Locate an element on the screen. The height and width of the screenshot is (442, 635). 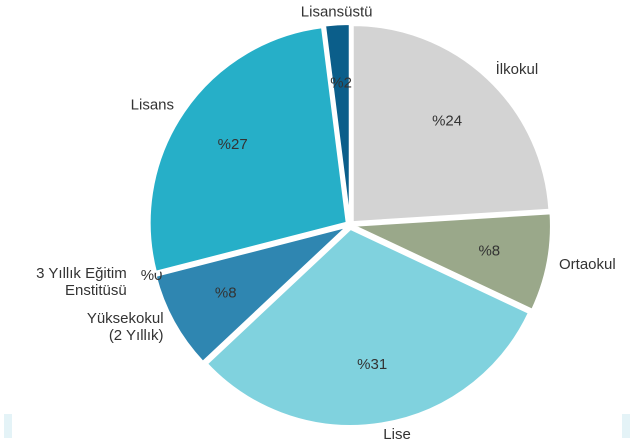
category-label: Lise is located at coordinates (397, 434).